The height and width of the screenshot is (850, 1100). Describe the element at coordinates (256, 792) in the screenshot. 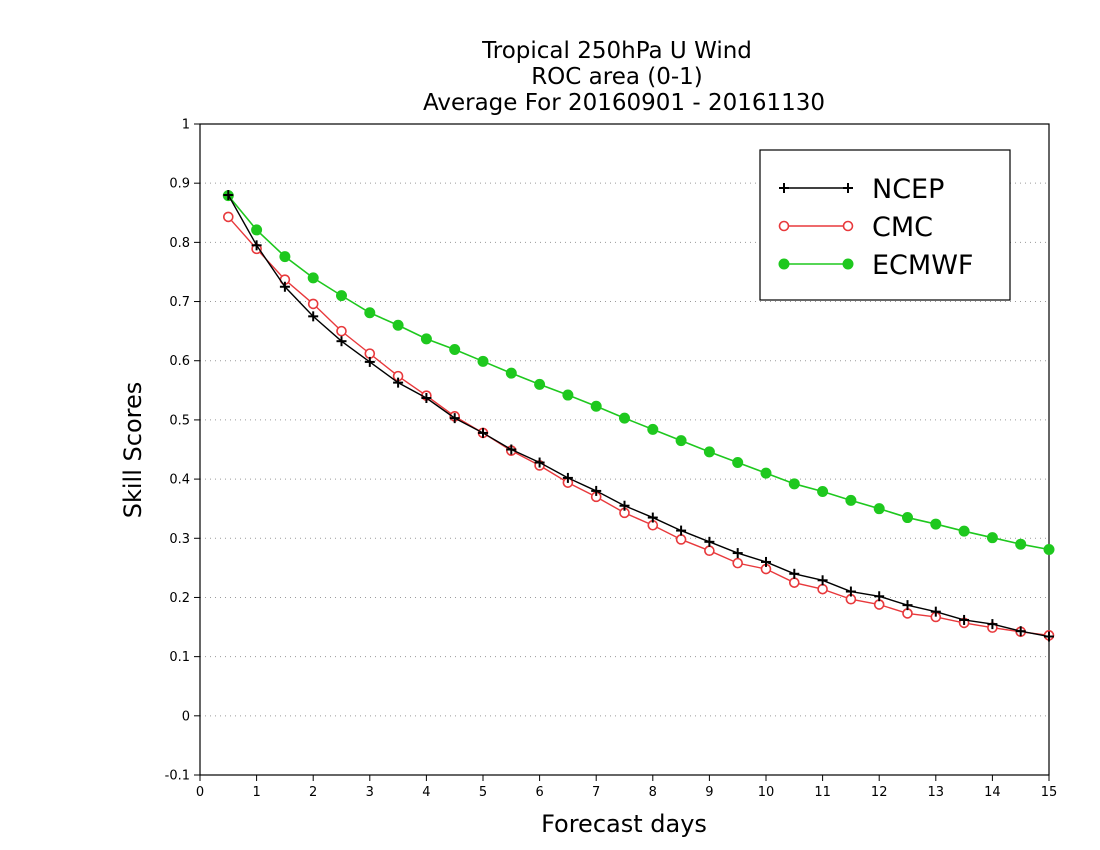

I see `x-tick-label-1: 1` at that location.